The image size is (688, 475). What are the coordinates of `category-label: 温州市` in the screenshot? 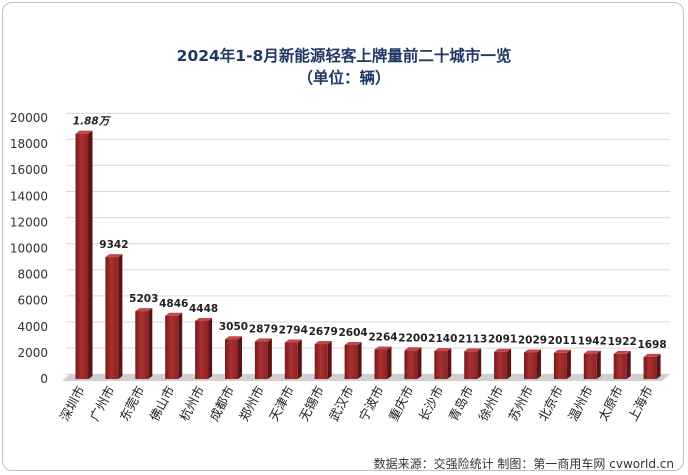 It's located at (580, 403).